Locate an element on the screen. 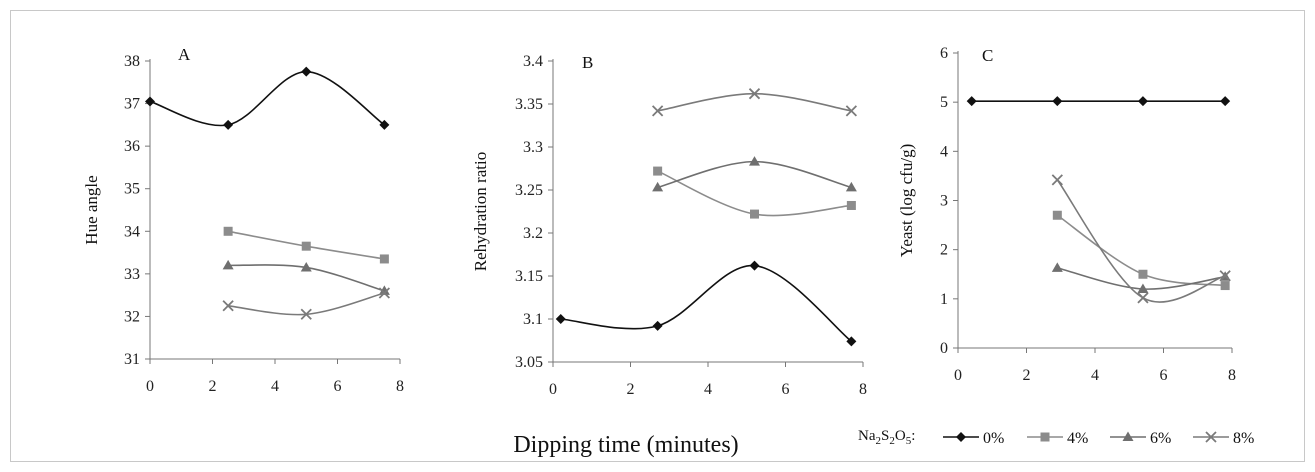  y-tick-label: 3.15 is located at coordinates (529, 276).